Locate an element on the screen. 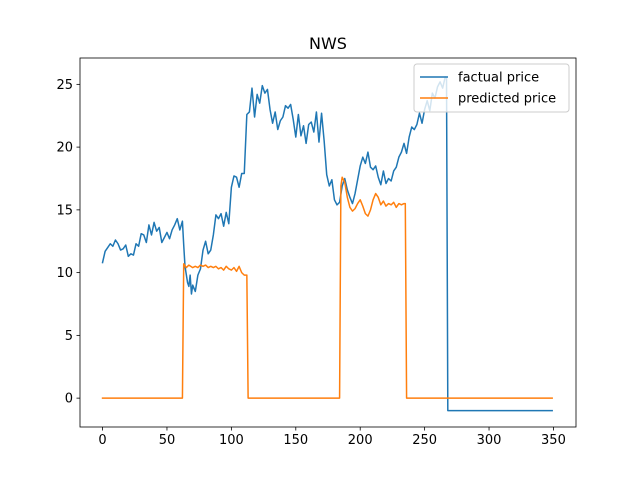 This screenshot has height=480, width=640. chart-title: NWS is located at coordinates (328, 43).